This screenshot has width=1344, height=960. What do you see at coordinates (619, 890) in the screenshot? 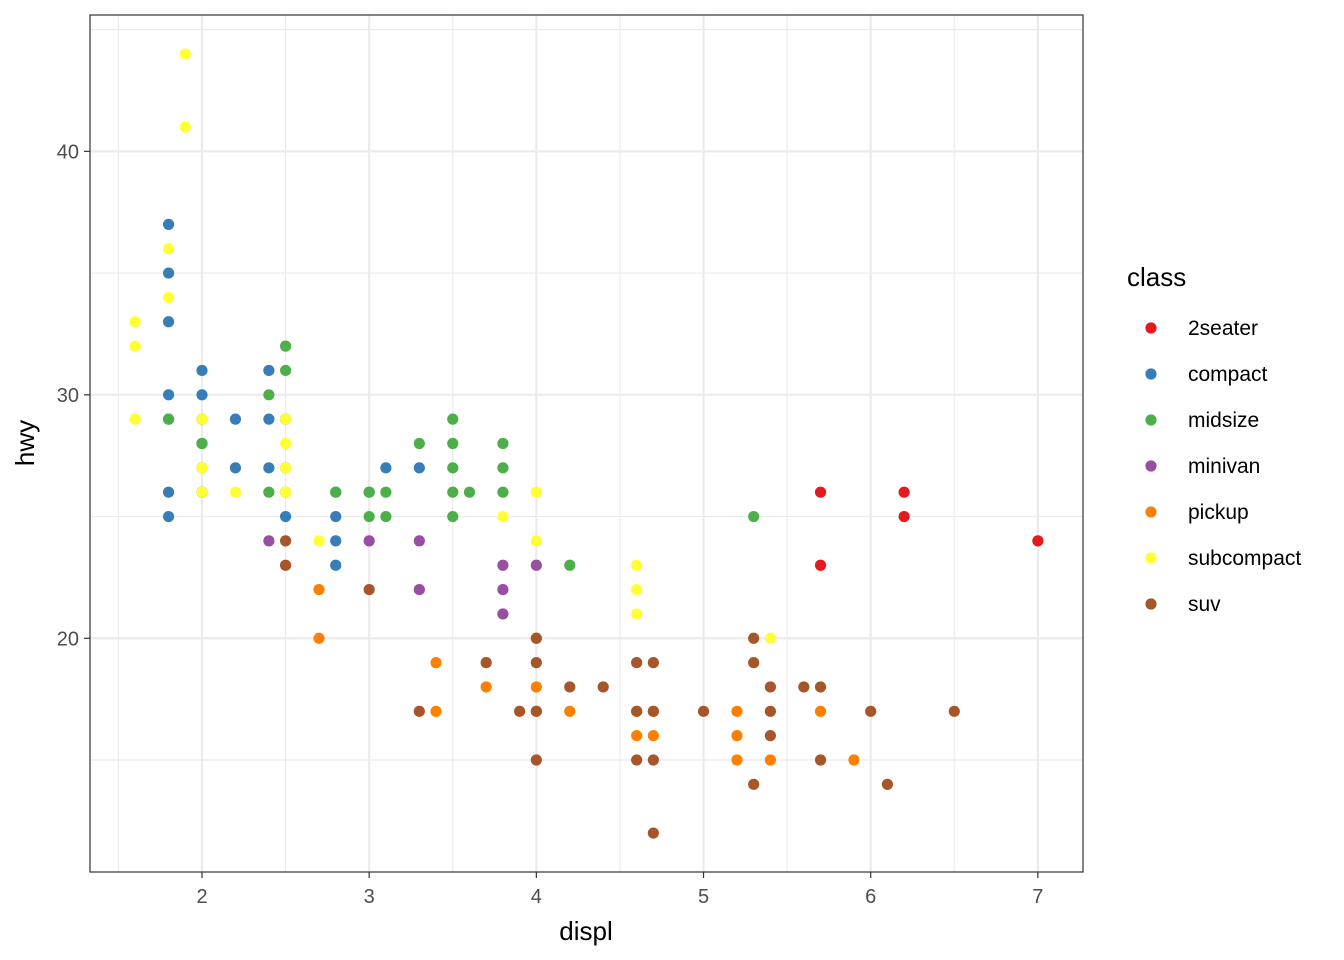
I see `x-axis: 2 3 4 5 6 7` at bounding box center [619, 890].